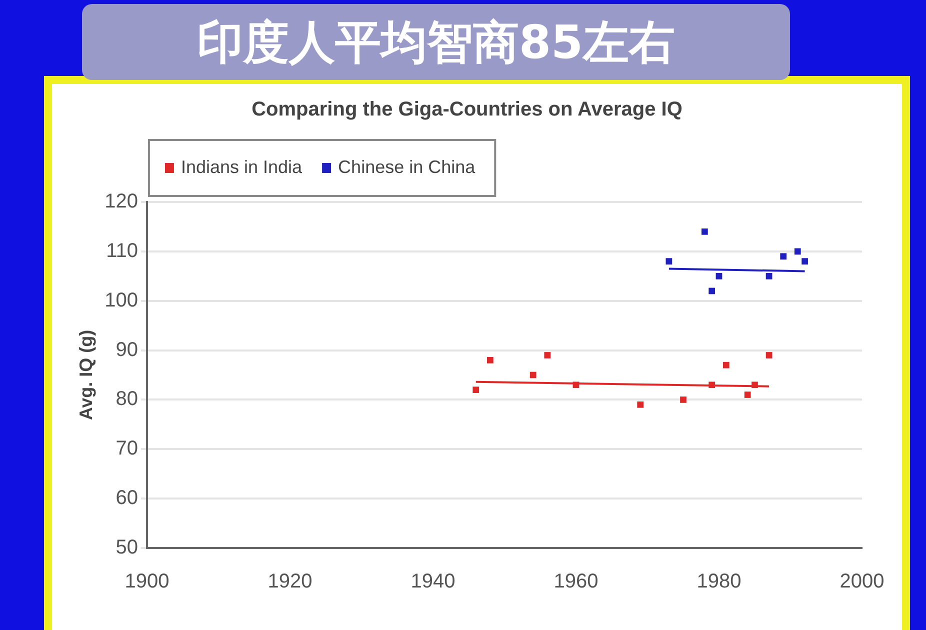 This screenshot has height=630, width=926. I want to click on y-axis-title: Avg. IQ (g), so click(86, 375).